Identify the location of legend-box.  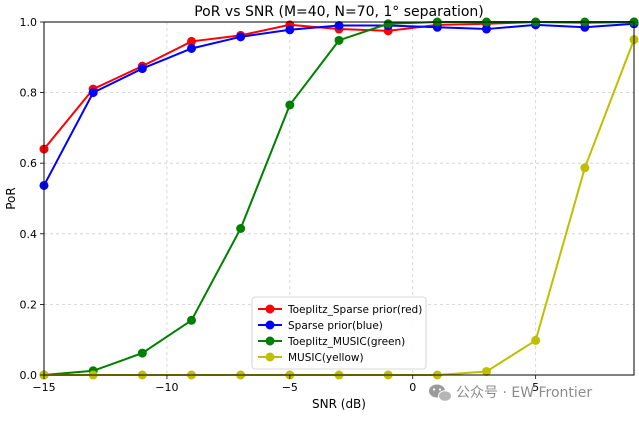
(339, 333).